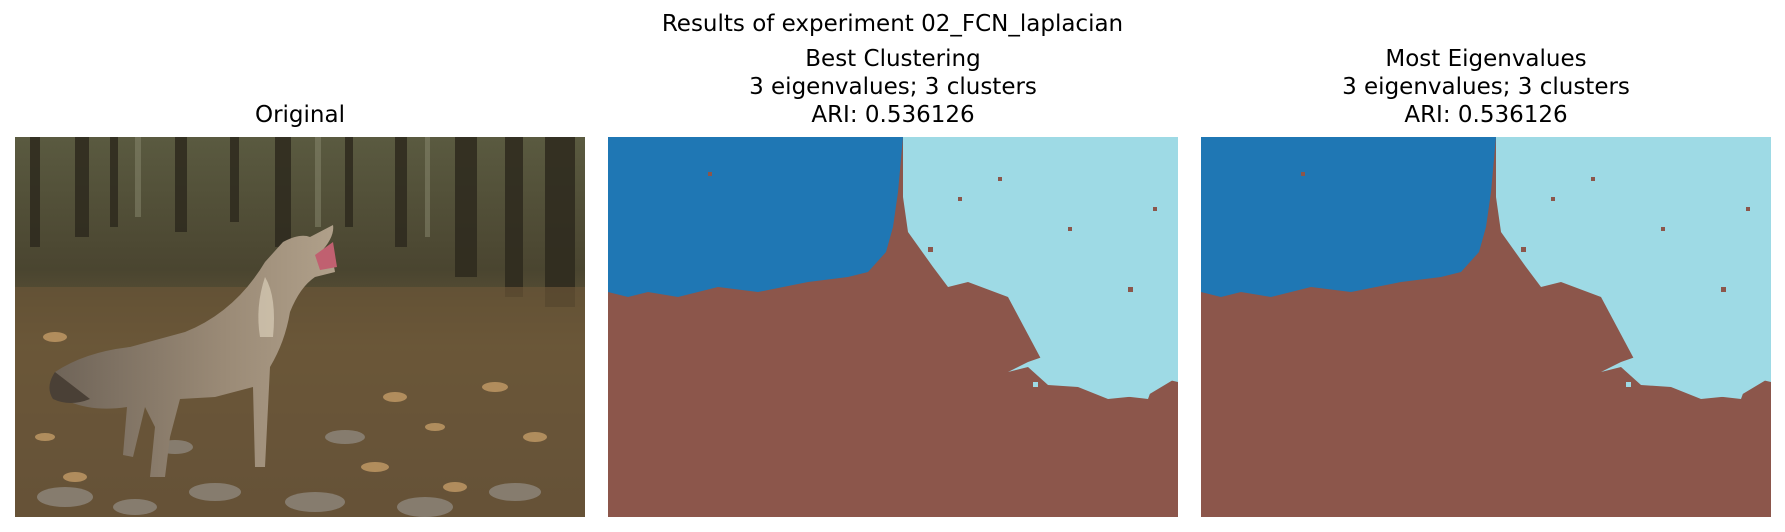 The image size is (1785, 532). I want to click on title-line: Most Eigenvalues, so click(1486, 59).